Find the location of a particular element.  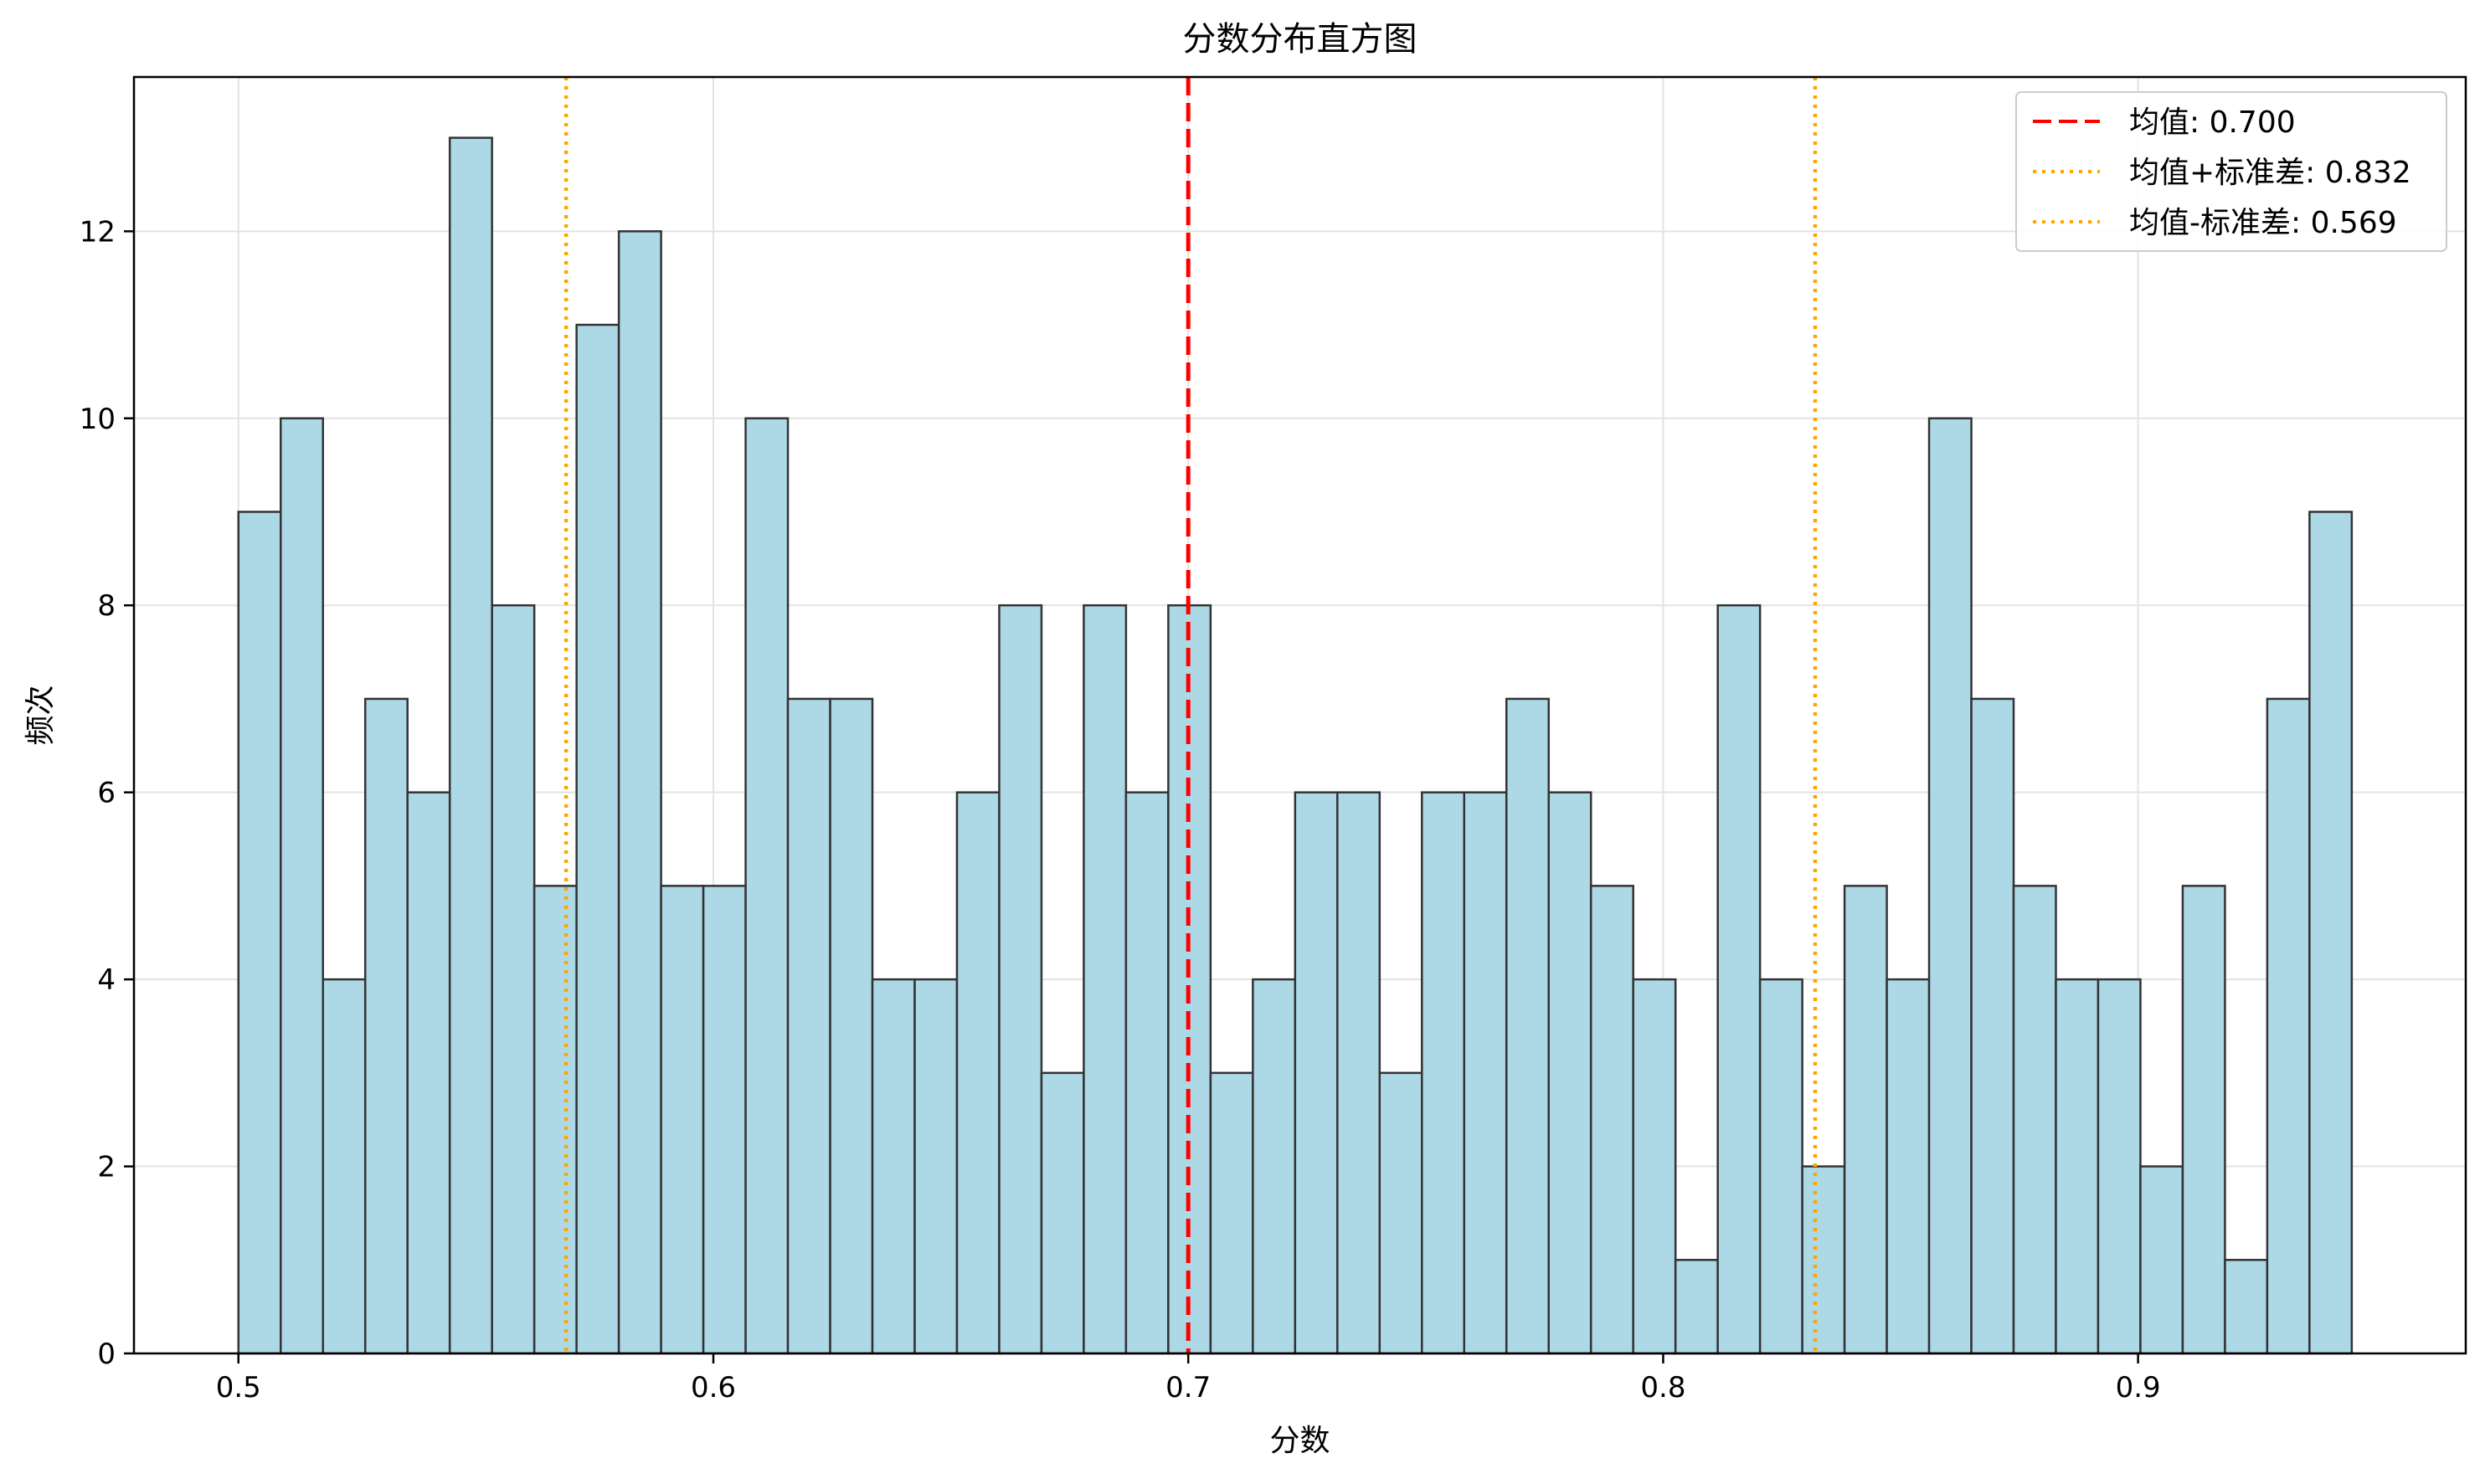

y-tick-label: 6 is located at coordinates (106, 794).